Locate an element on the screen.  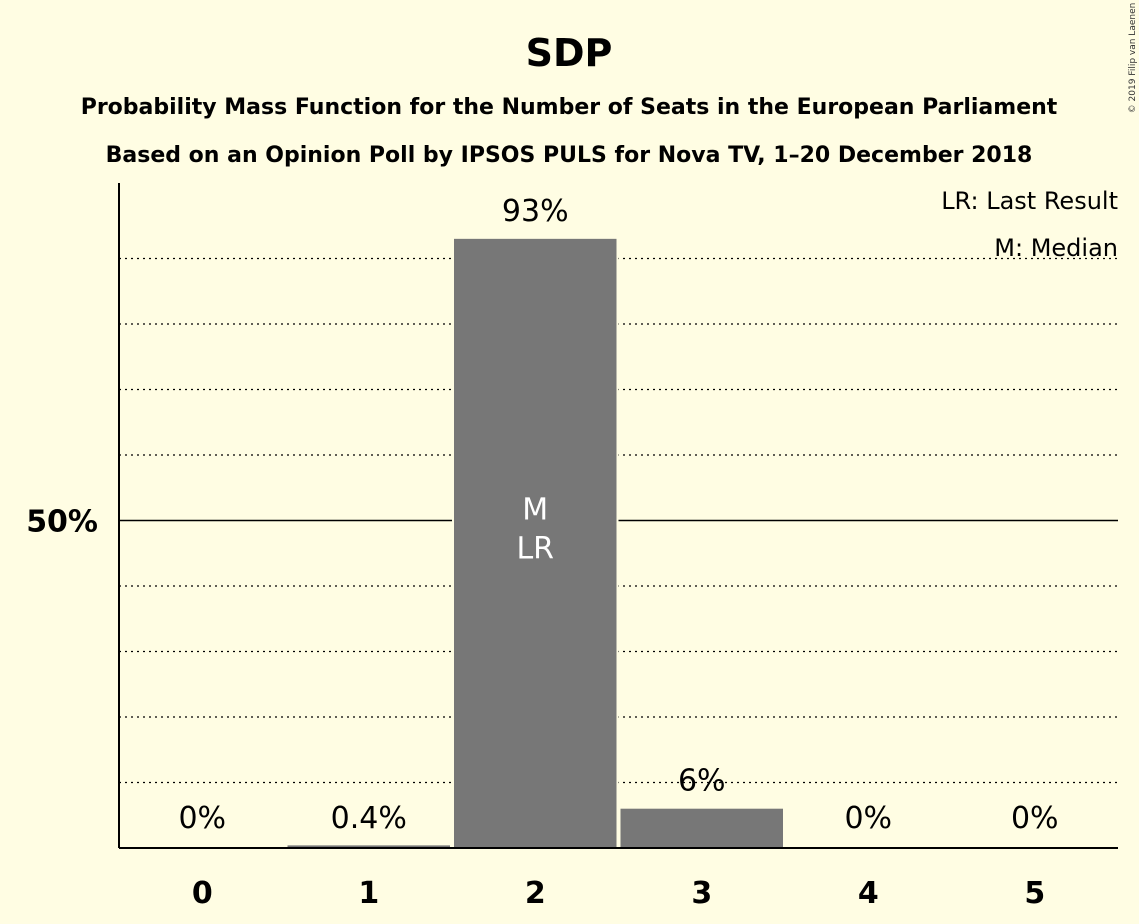
chart-title: SDP is located at coordinates (569, 53).